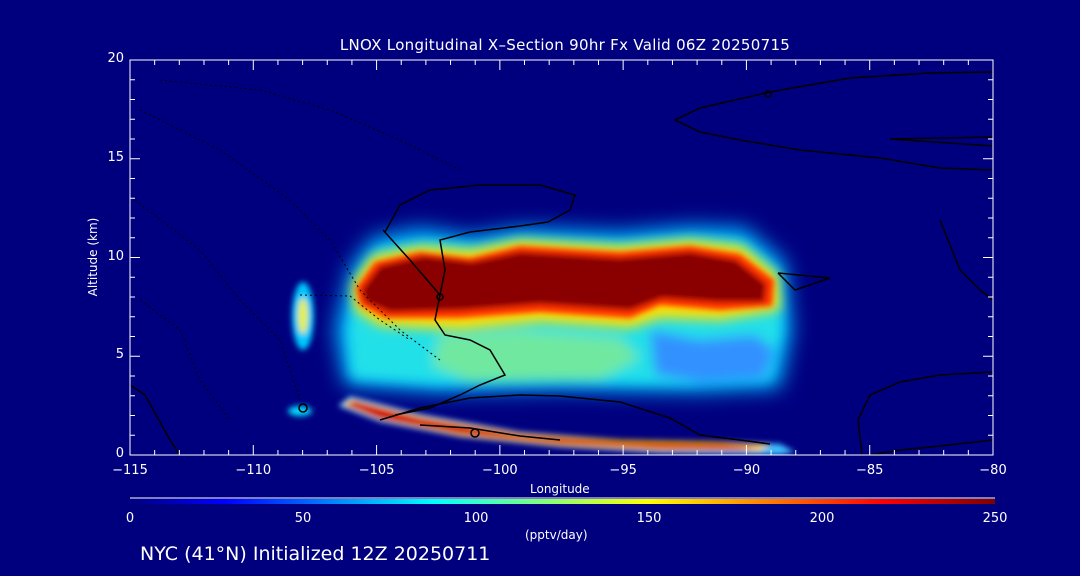 This screenshot has width=1080, height=576. I want to click on x-tick-label: −90, so click(746, 470).